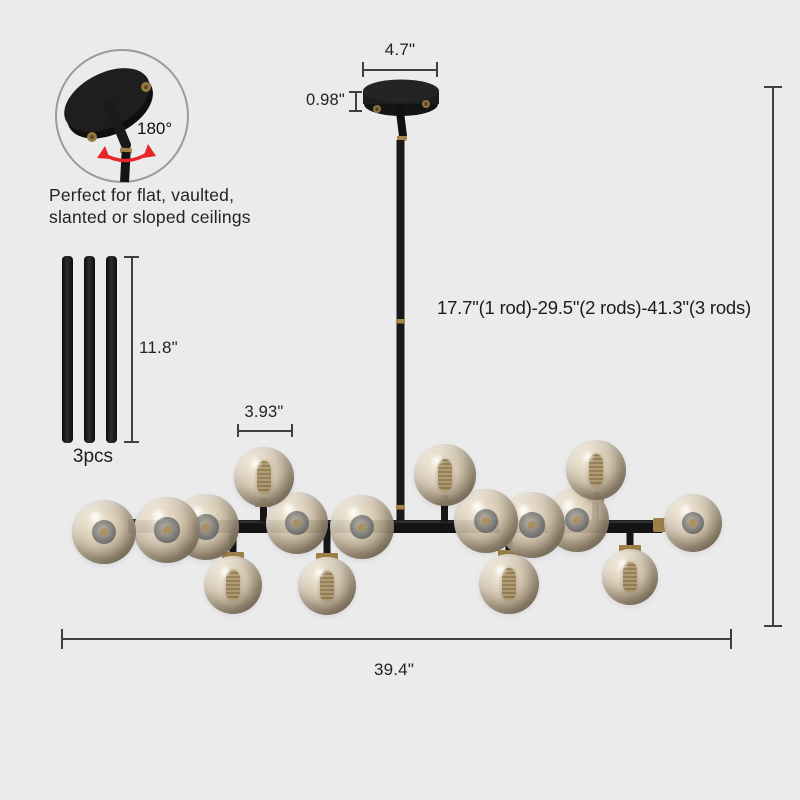  Describe the element at coordinates (154, 128) in the screenshot. I see `swivel-angle-label: 180°` at that location.